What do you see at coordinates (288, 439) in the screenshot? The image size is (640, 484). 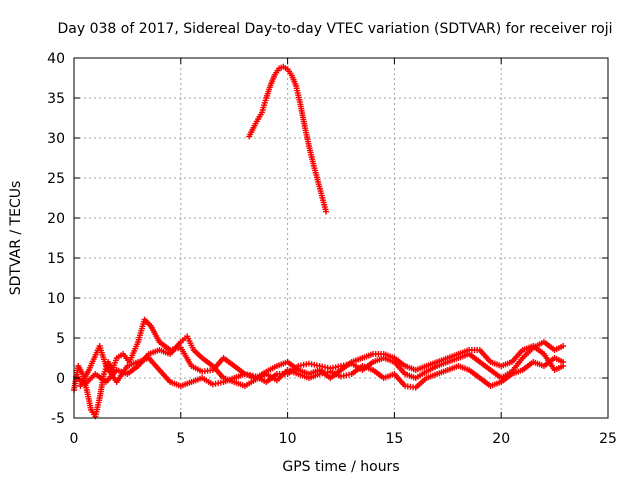 I see `x-tick-label: 10` at bounding box center [288, 439].